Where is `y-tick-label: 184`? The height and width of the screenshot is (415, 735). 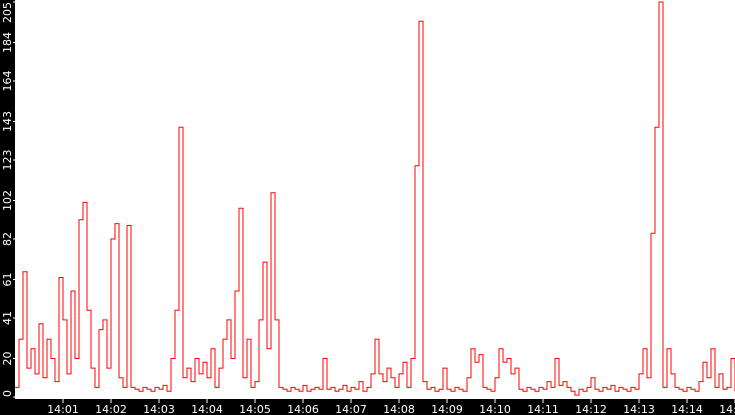
y-tick-label: 184 is located at coordinates (7, 42).